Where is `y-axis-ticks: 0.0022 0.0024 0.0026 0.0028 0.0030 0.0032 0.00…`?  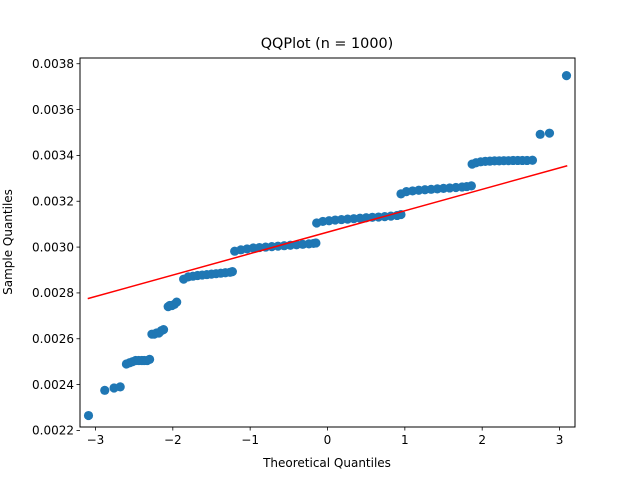
y-axis-ticks: 0.0022 0.0024 0.0026 0.0028 0.0030 0.0032 0.00… is located at coordinates (56, 247).